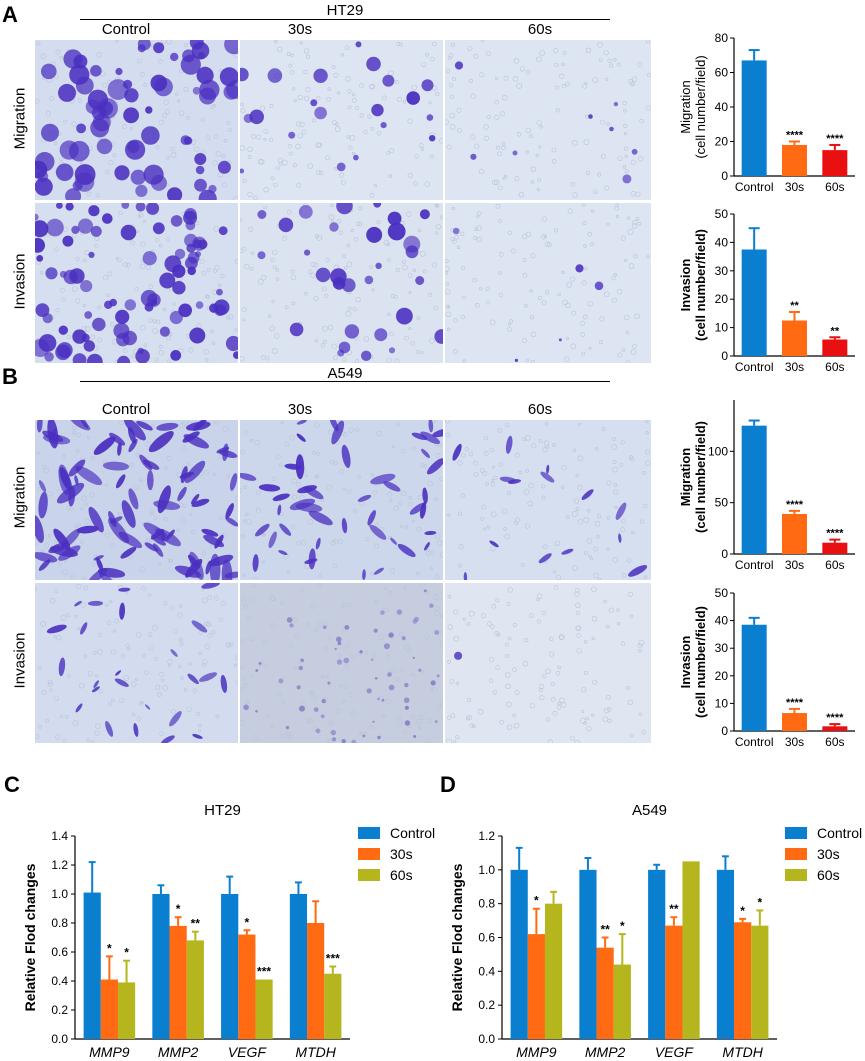 This screenshot has height=1061, width=865. I want to click on row-label-migration-a: Migration, so click(20, 118).